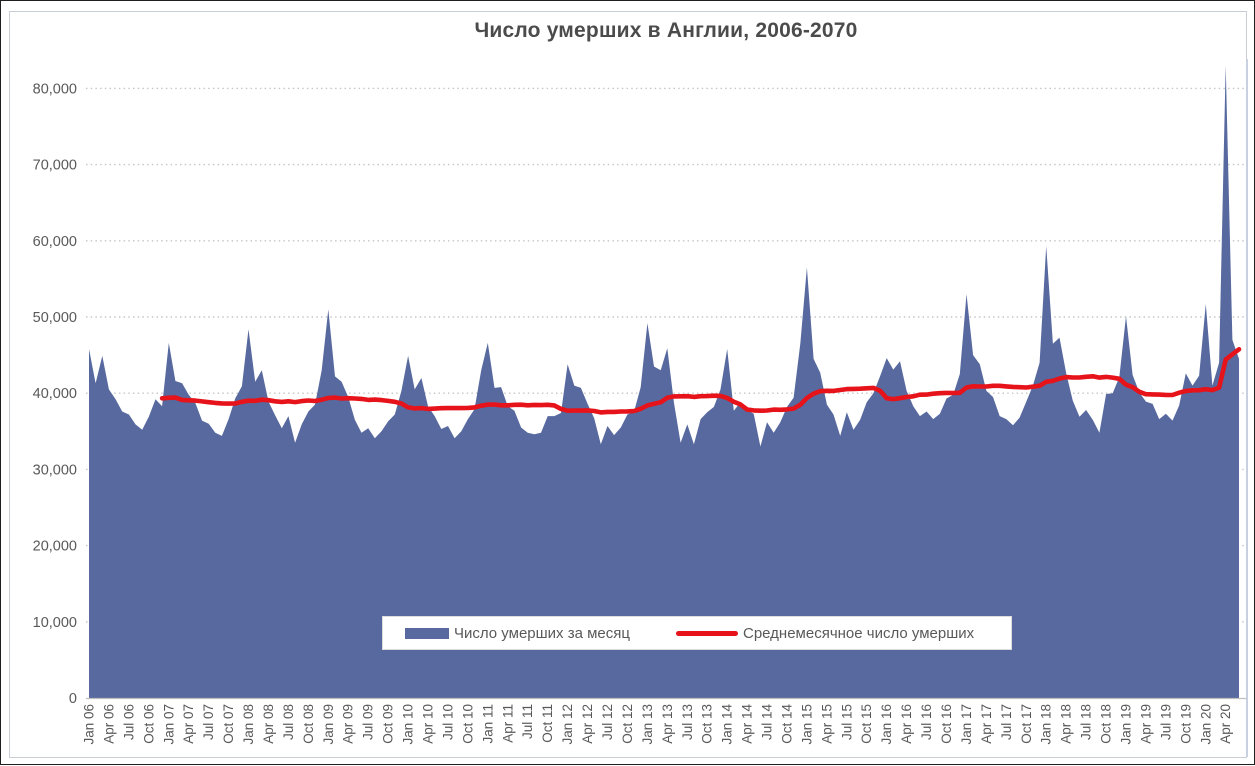 Image resolution: width=1255 pixels, height=766 pixels. Describe the element at coordinates (348, 724) in the screenshot. I see `x-tick-label: Apr 09` at that location.